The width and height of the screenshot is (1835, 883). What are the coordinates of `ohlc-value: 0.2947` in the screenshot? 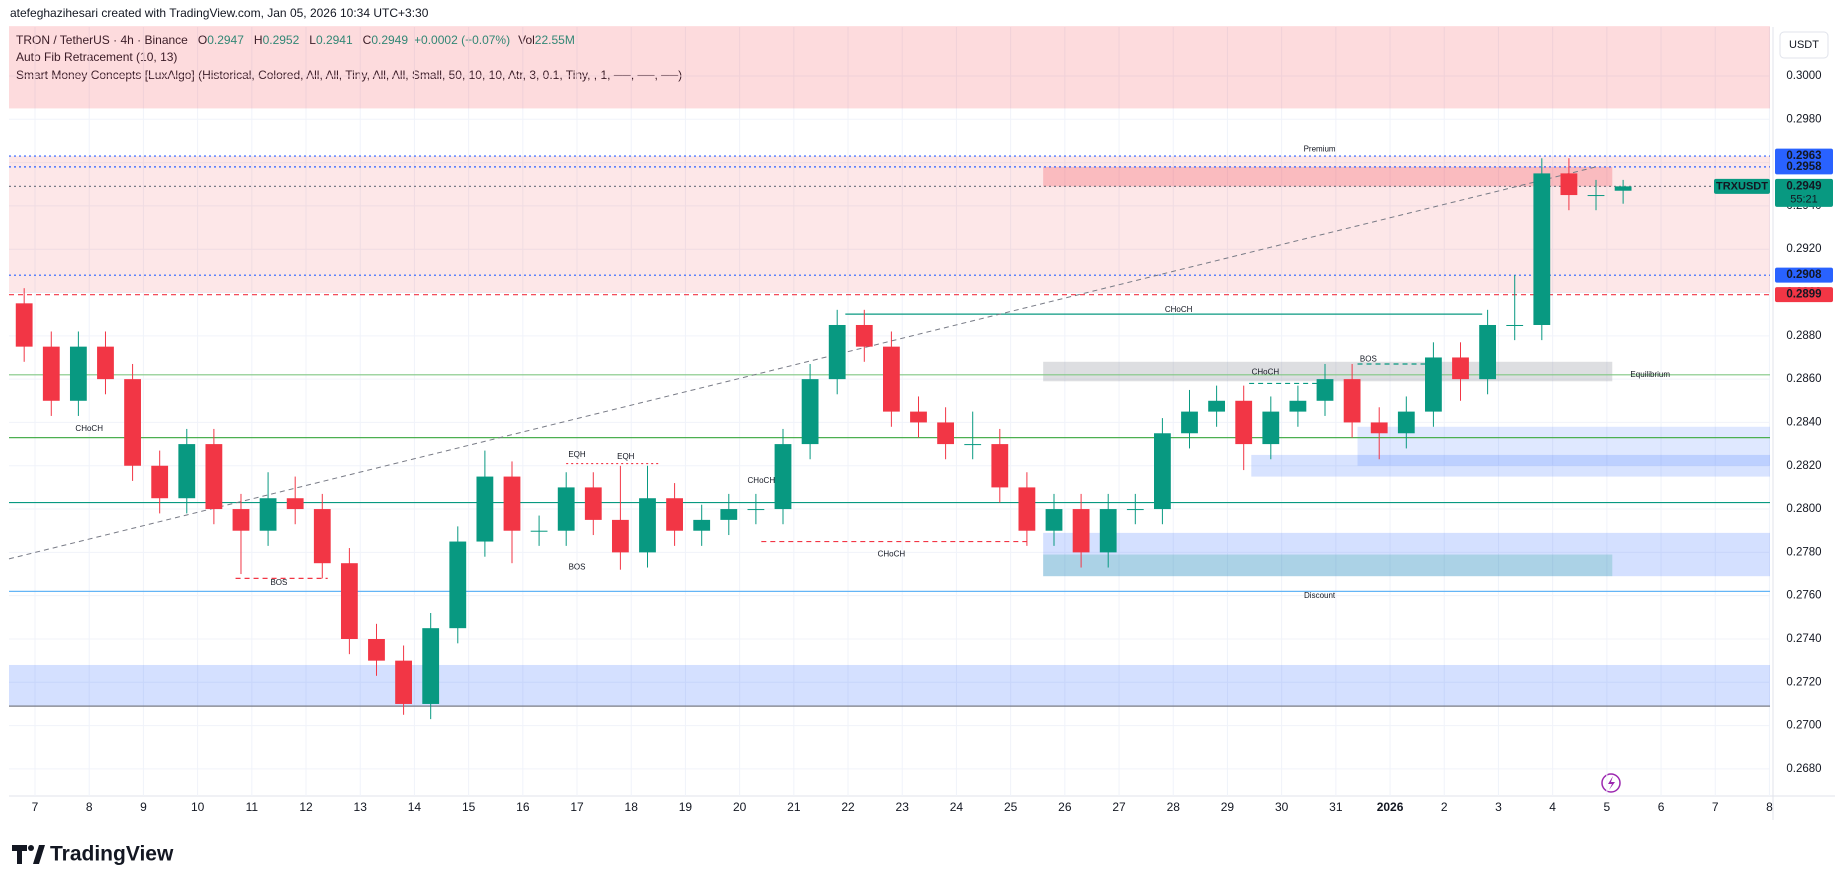 It's located at (225, 40).